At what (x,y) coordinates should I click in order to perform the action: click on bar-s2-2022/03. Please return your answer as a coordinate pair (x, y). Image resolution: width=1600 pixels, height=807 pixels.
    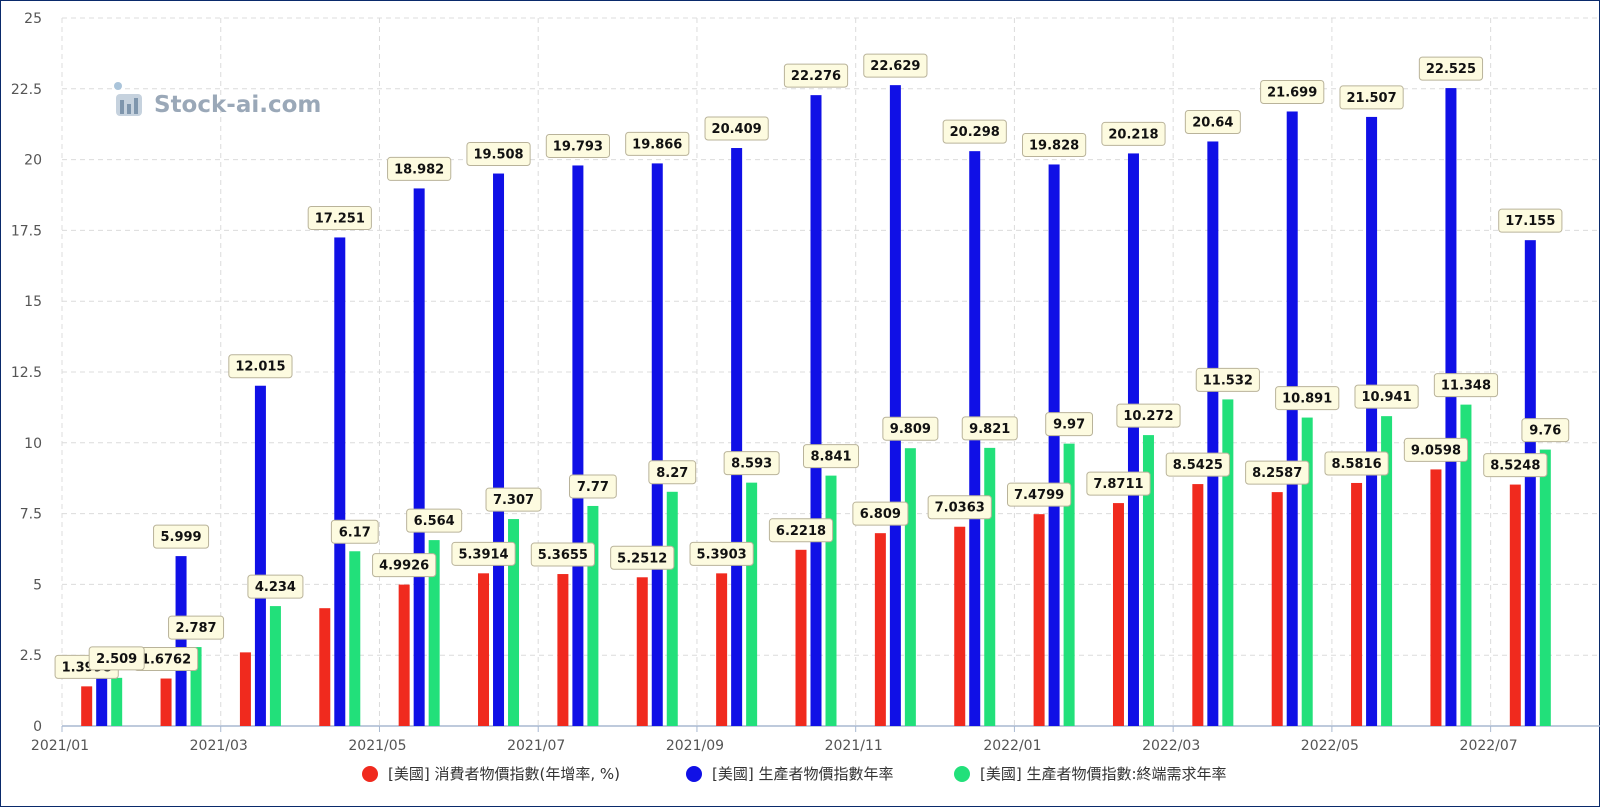
    Looking at the image, I should click on (1213, 433).